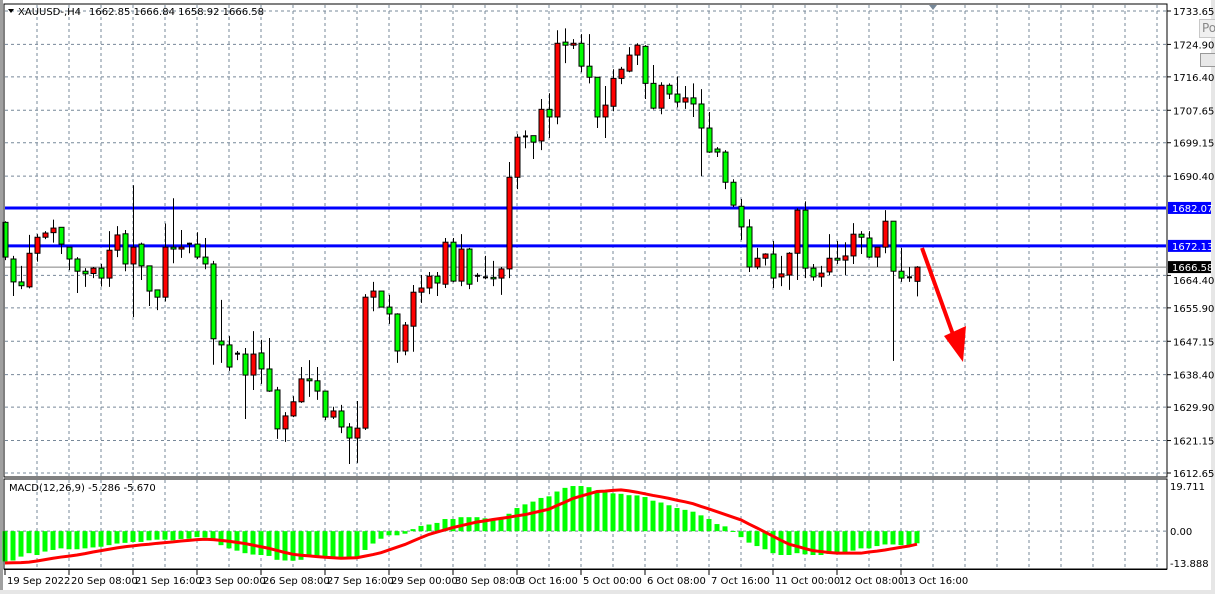 The image size is (1215, 594). I want to click on popup-button, so click(1207, 60).